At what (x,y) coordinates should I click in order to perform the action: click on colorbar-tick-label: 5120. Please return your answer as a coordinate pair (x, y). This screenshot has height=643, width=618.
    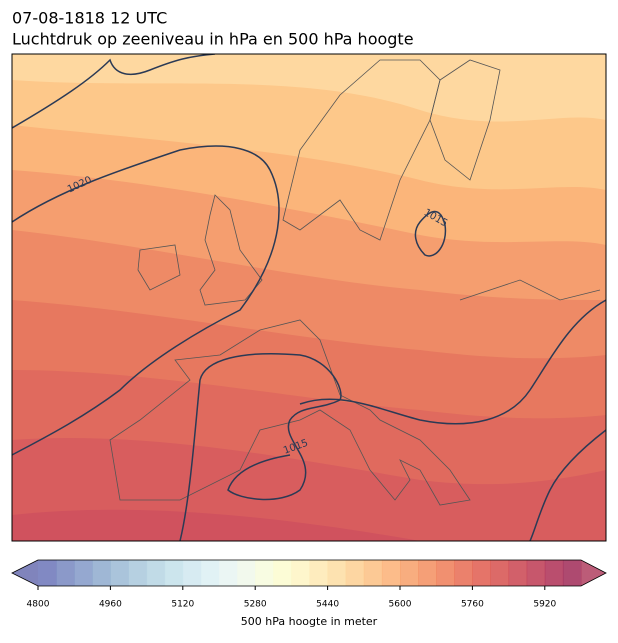
    Looking at the image, I should click on (182, 605).